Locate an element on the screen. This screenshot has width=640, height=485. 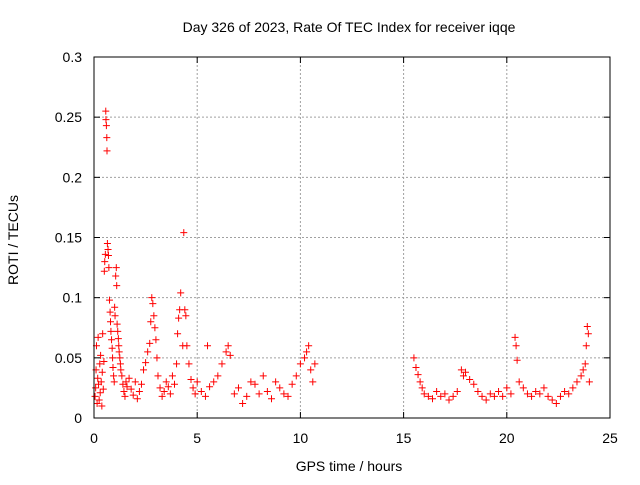
x-tick-label: 5 is located at coordinates (197, 438).